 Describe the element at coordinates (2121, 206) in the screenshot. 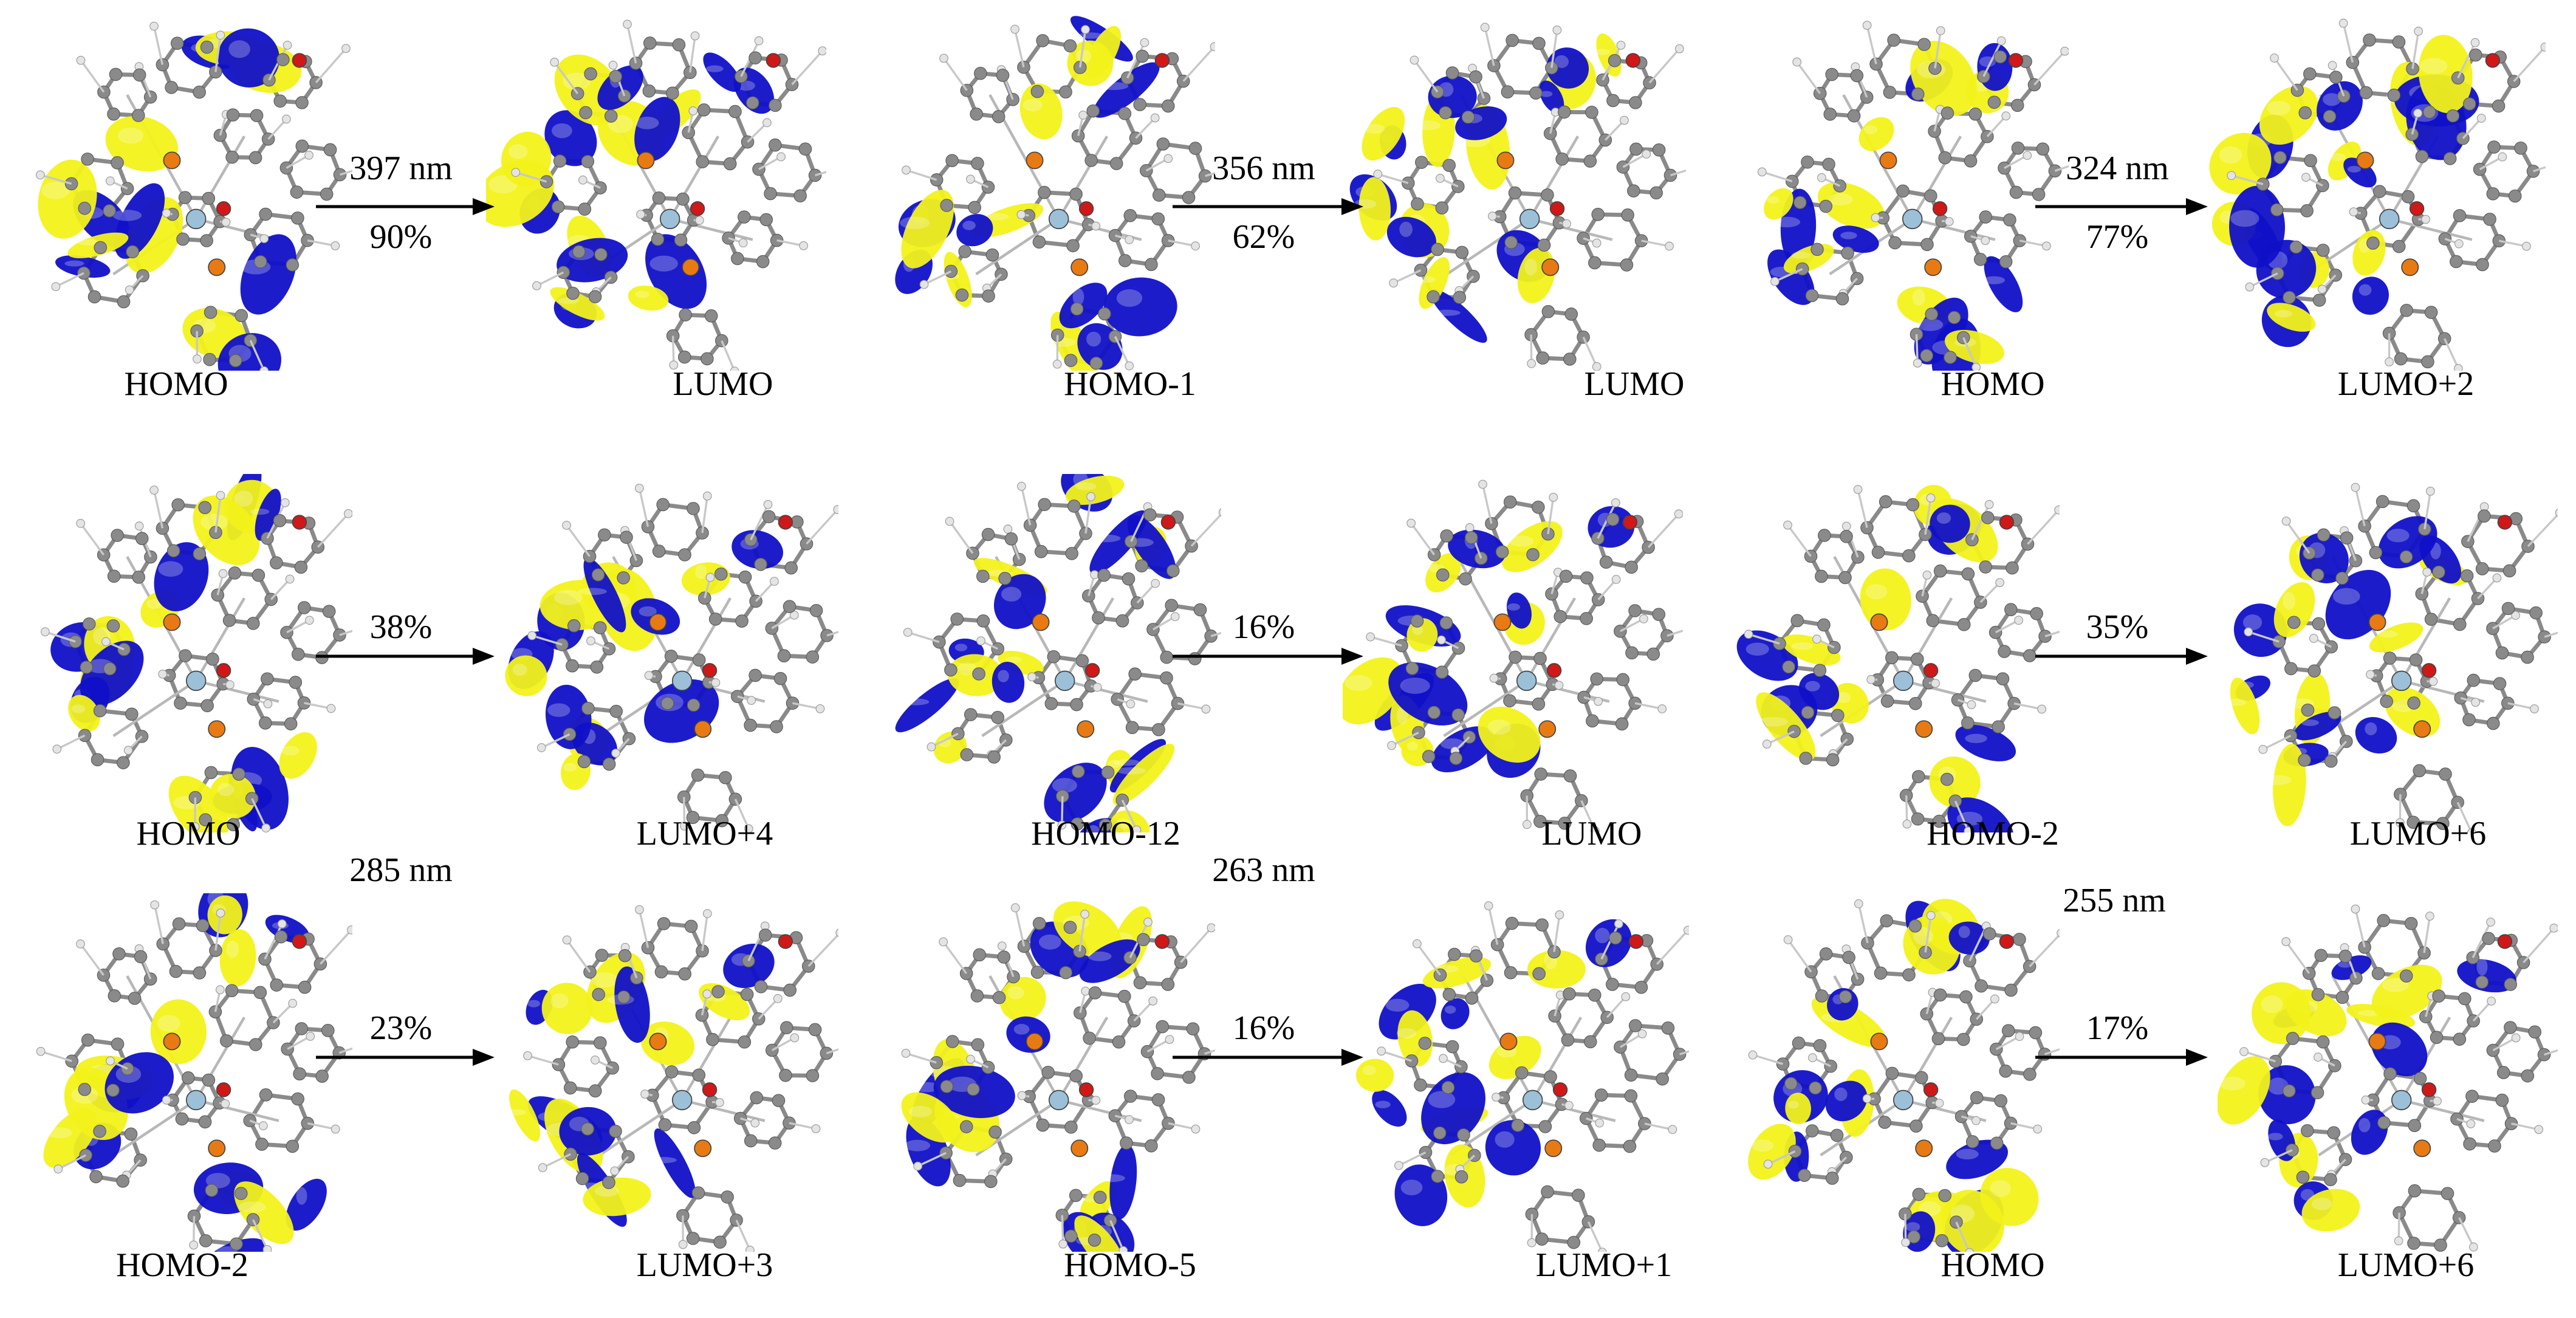

I see `transition-arrow` at that location.